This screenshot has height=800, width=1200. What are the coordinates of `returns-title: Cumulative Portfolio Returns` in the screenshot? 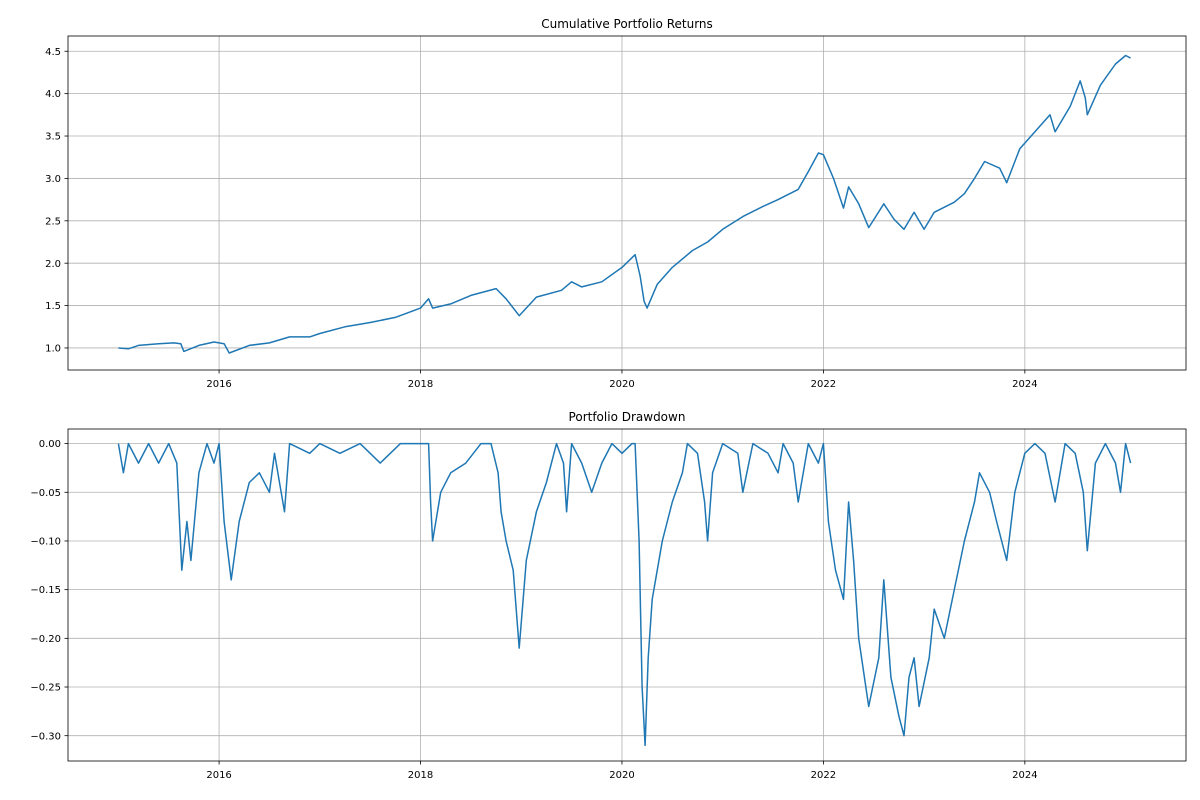 It's located at (627, 24).